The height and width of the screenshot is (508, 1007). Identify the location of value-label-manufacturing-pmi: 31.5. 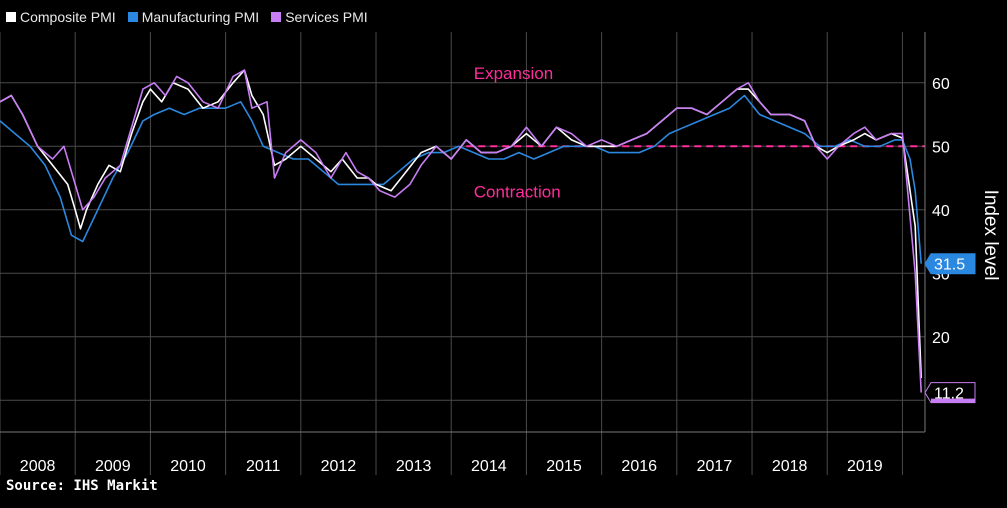
(950, 264).